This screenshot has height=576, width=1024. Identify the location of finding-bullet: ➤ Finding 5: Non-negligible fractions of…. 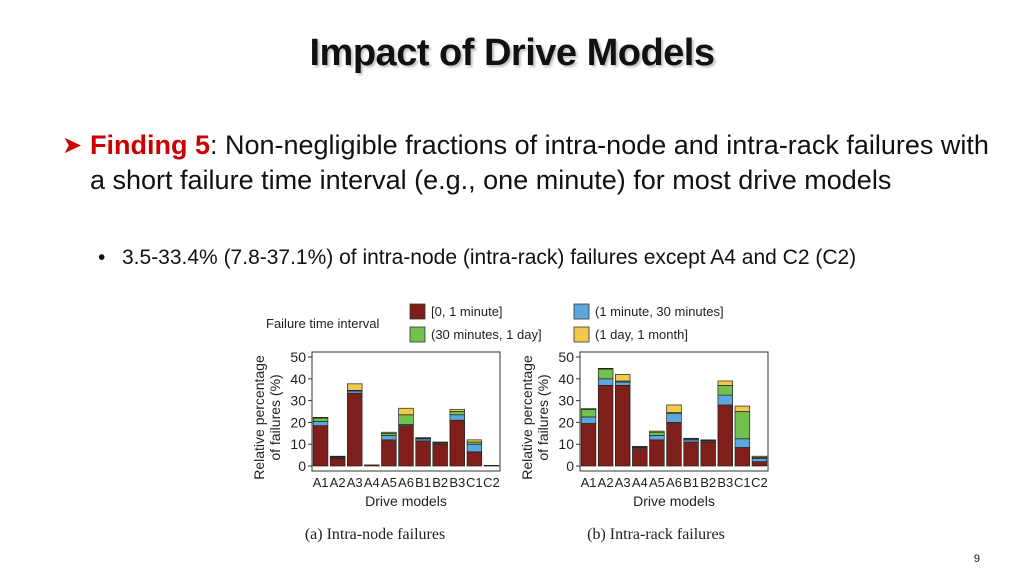
(527, 163).